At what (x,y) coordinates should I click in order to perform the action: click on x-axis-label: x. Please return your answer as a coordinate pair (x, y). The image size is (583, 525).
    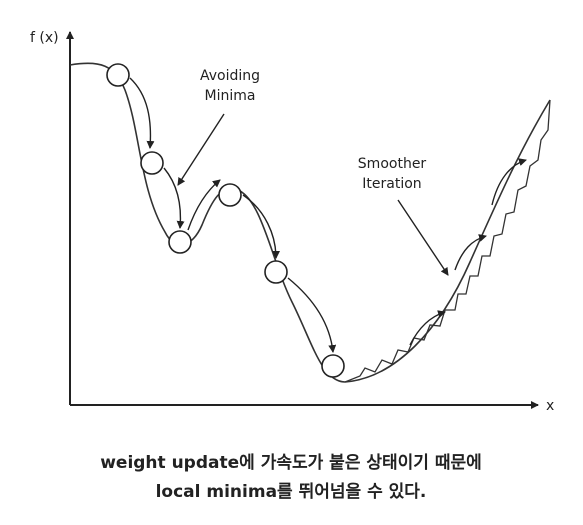
    Looking at the image, I should click on (550, 406).